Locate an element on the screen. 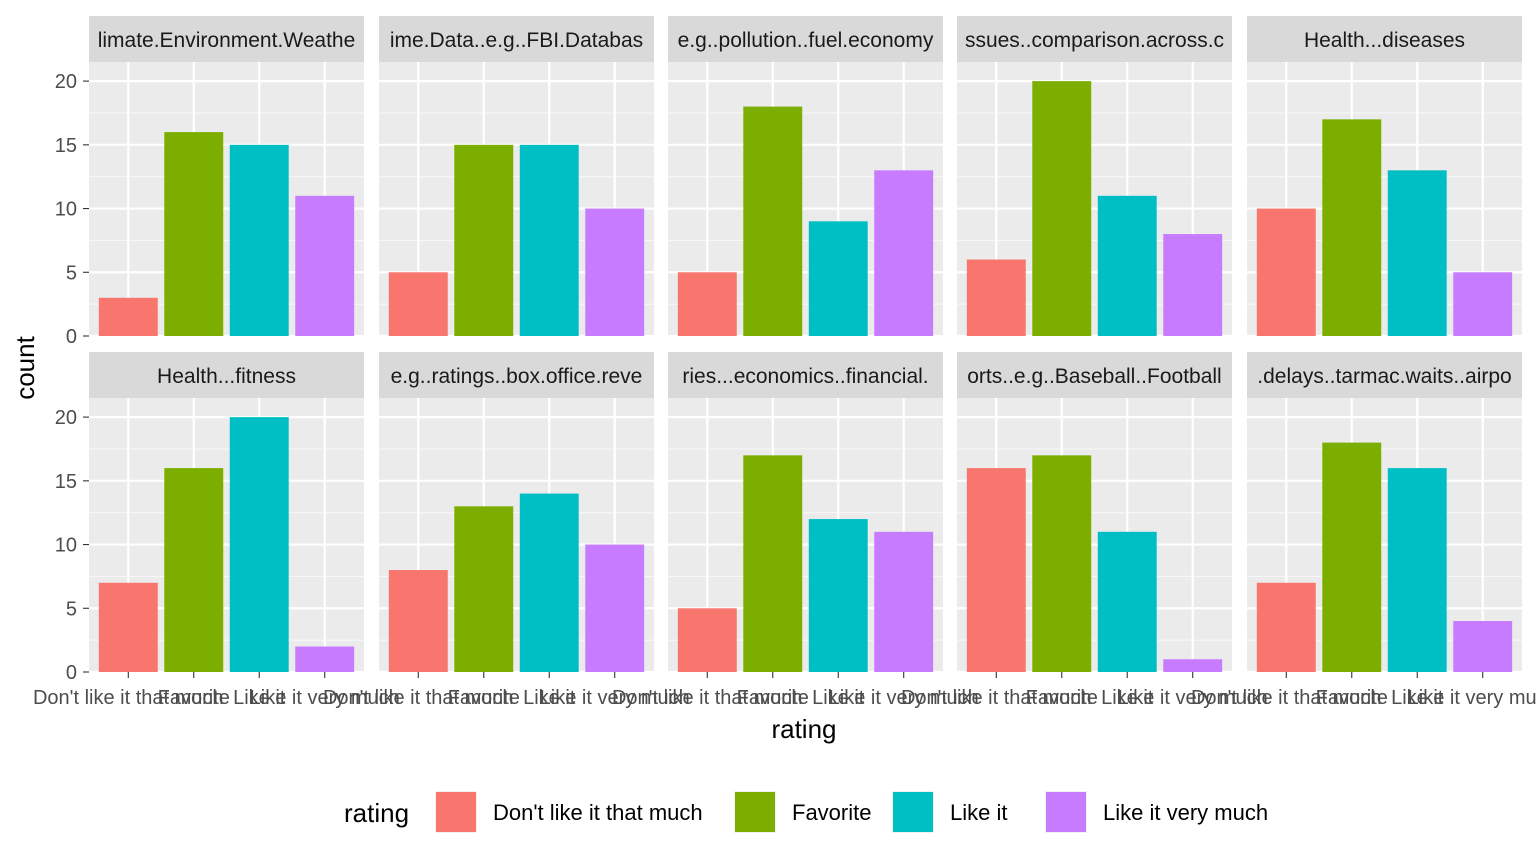 The width and height of the screenshot is (1536, 864). legend-label: Like it very much is located at coordinates (1185, 812).